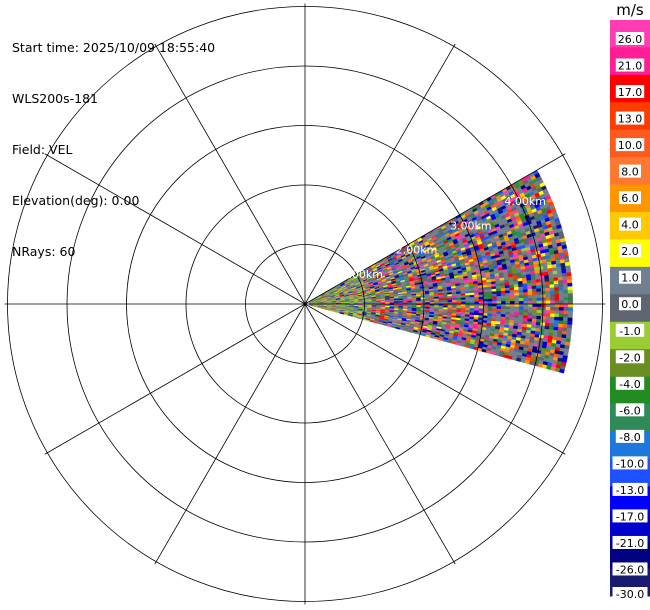 The image size is (650, 610). I want to click on colorbar-tick-label: 17.0, so click(630, 92).